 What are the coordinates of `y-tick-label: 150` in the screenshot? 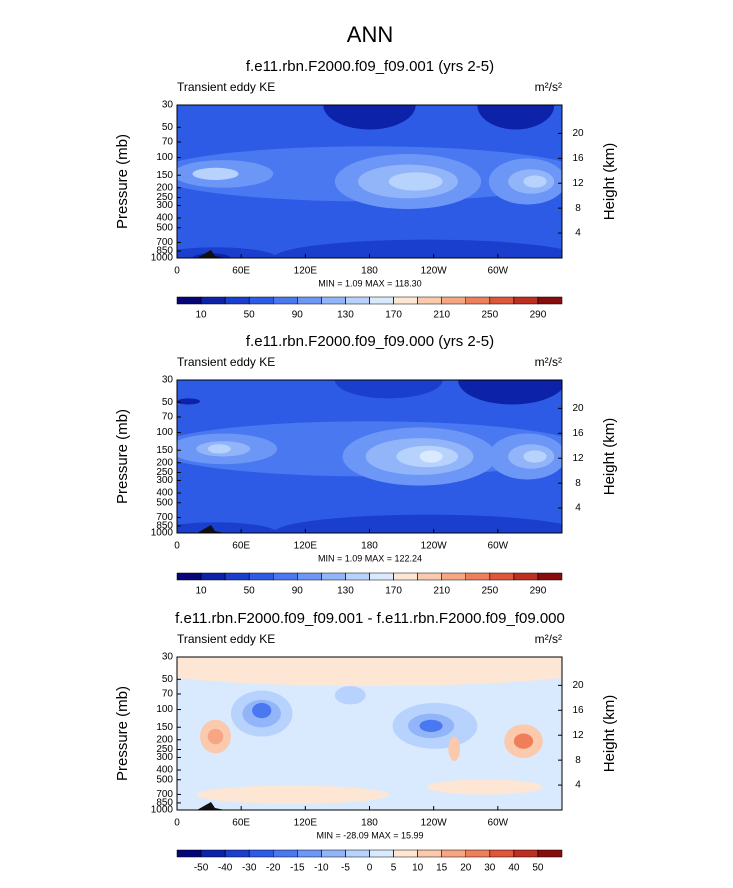 It's located at (164, 450).